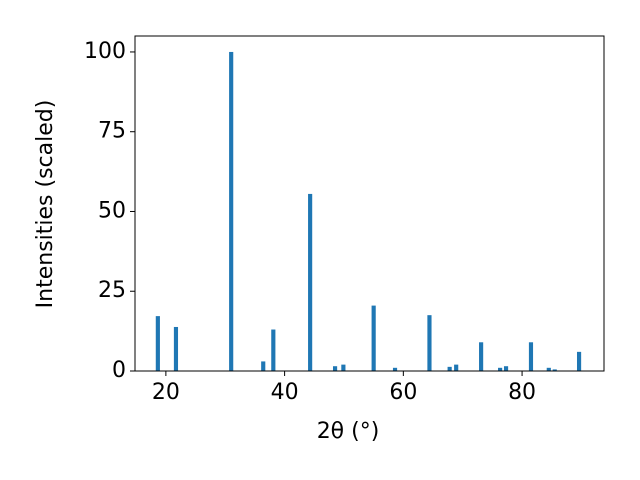 This screenshot has height=480, width=640. I want to click on x-tick-label: 80, so click(522, 392).